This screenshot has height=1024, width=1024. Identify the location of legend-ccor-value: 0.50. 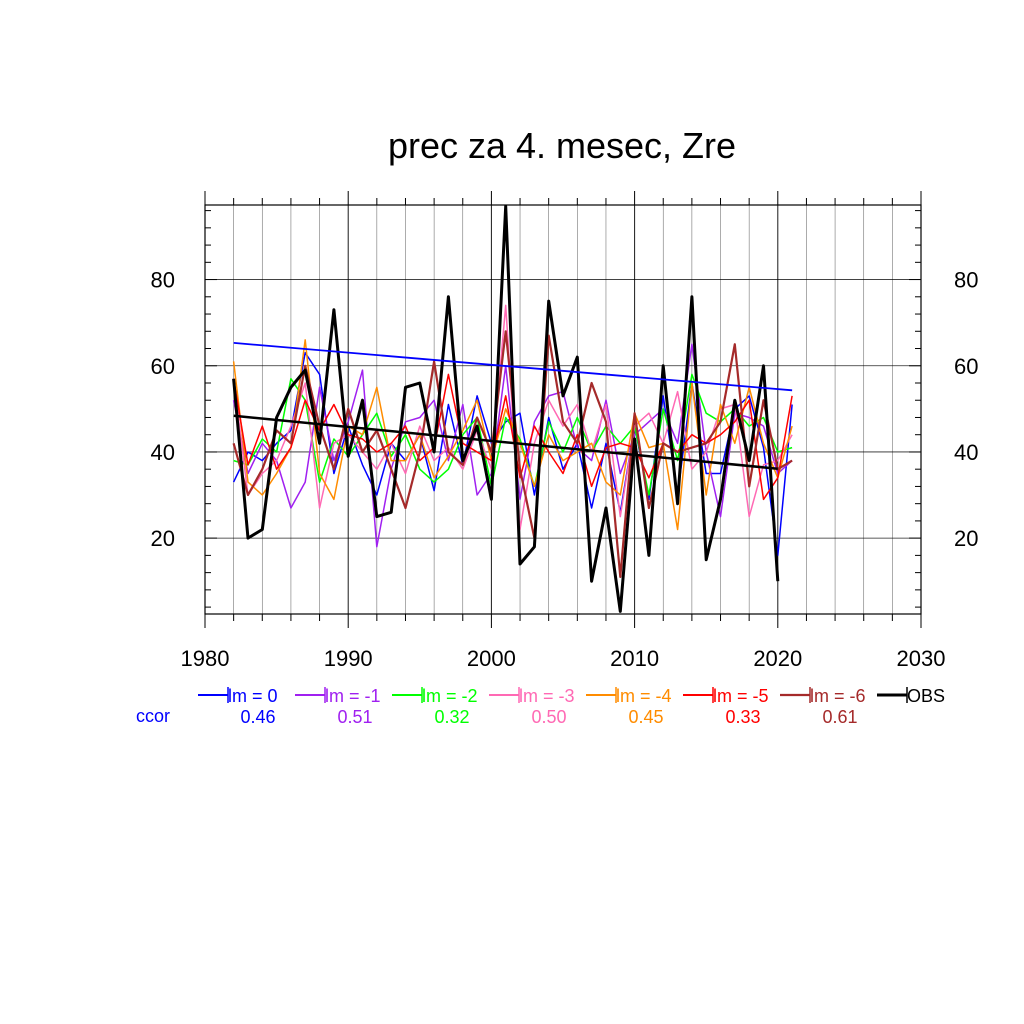
(548, 717).